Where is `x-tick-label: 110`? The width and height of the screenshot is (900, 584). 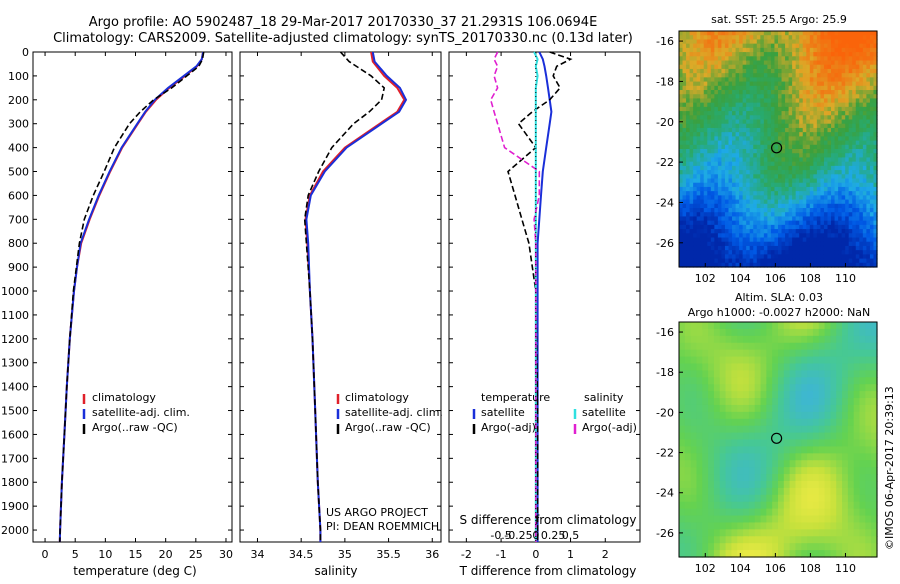
x-tick-label: 110 is located at coordinates (845, 568).